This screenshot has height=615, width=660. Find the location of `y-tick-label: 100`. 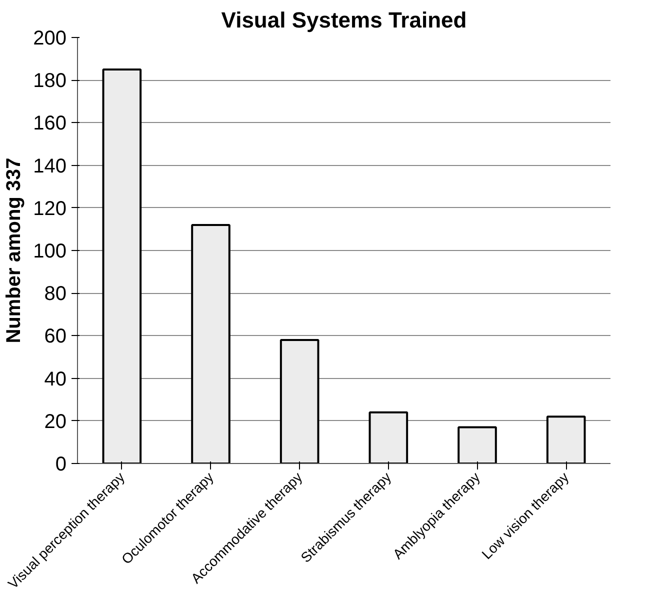

y-tick-label: 100 is located at coordinates (50, 251).